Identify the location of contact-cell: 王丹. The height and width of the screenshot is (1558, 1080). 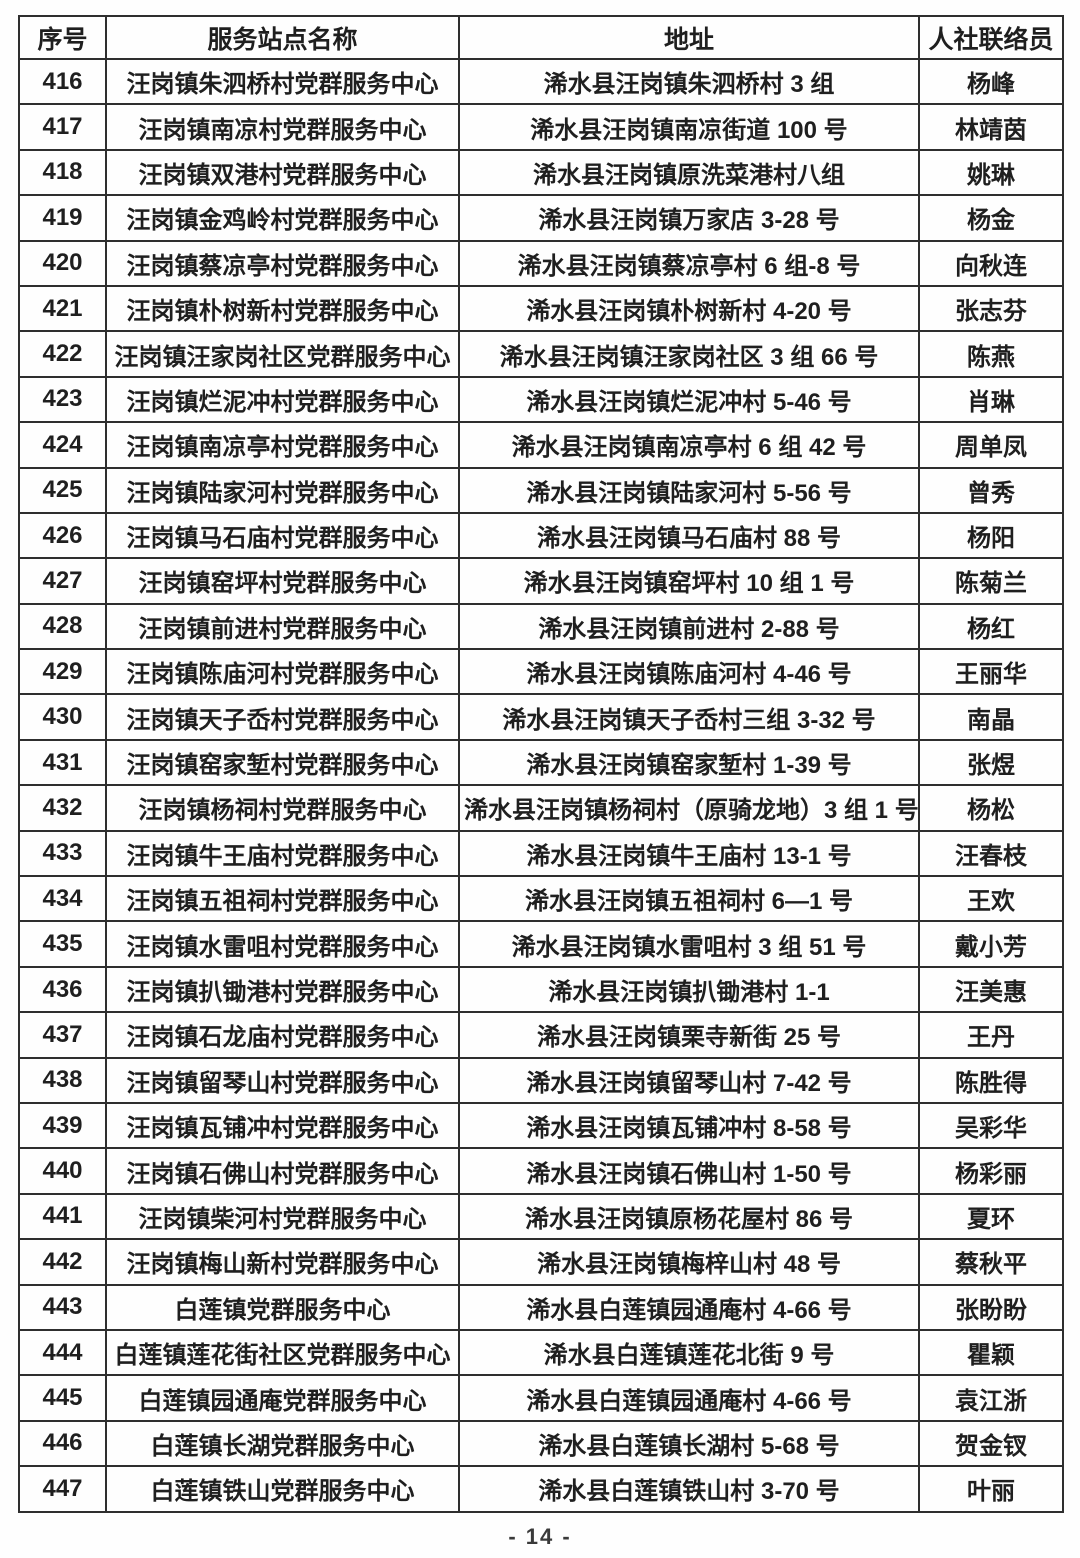
(991, 1035).